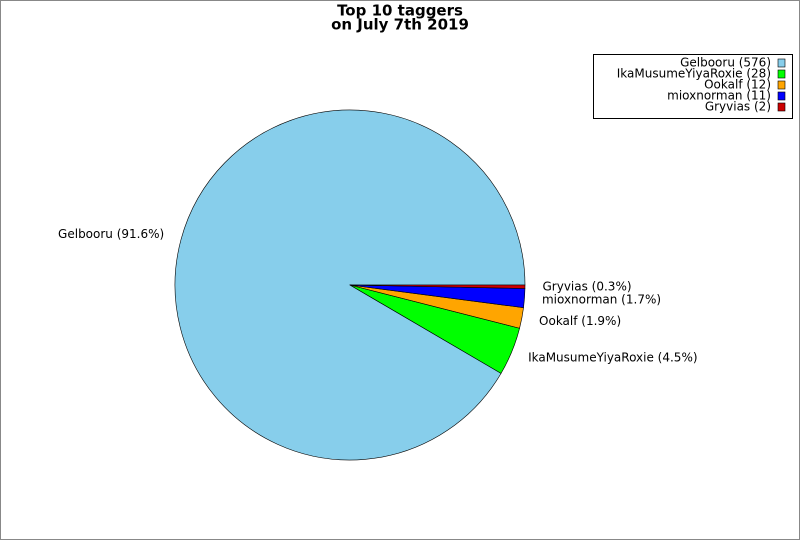 This screenshot has width=800, height=540. I want to click on legend-label: Gryvias (2), so click(738, 107).